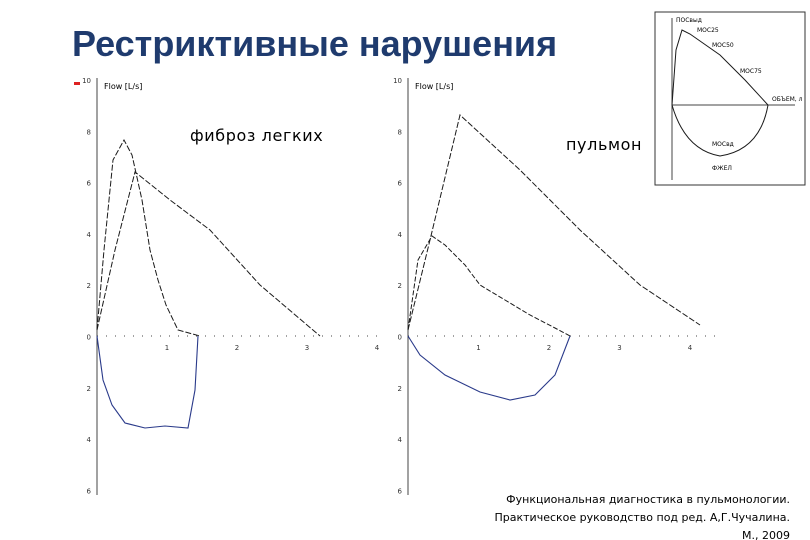  I want to click on annotation: фиброз легких, so click(256, 135).